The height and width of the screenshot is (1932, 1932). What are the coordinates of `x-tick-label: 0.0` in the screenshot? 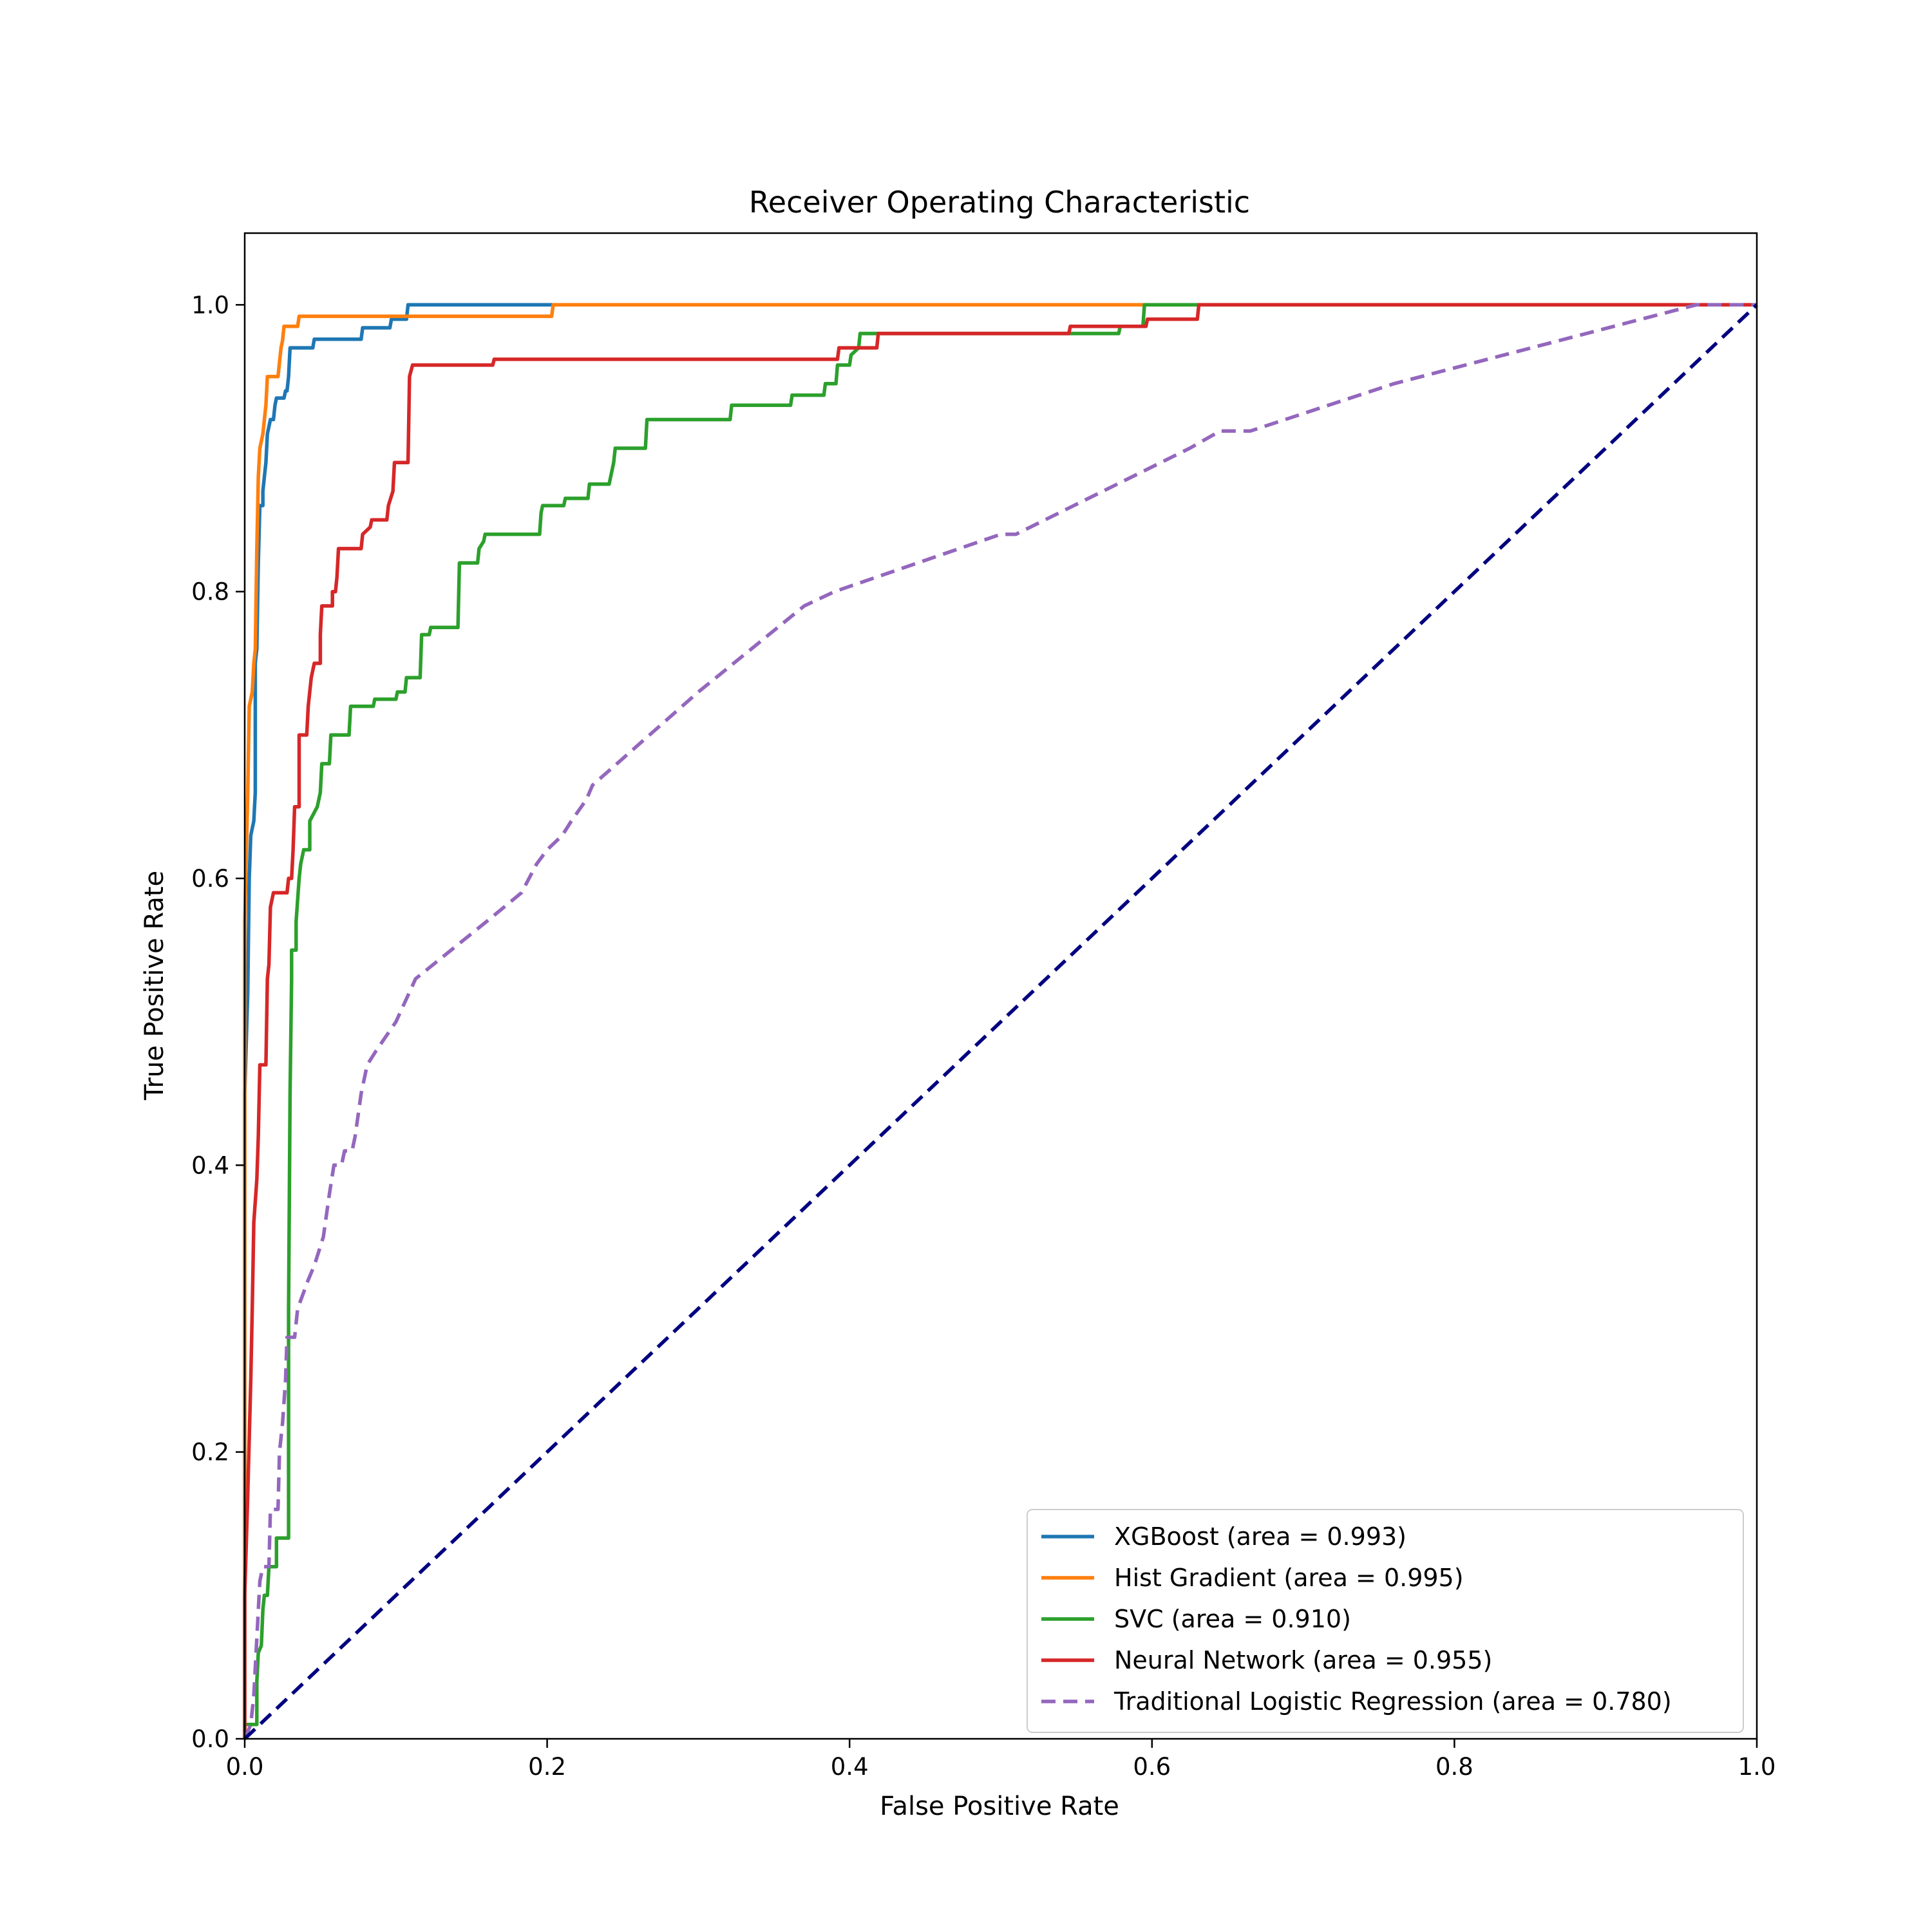 It's located at (245, 1767).